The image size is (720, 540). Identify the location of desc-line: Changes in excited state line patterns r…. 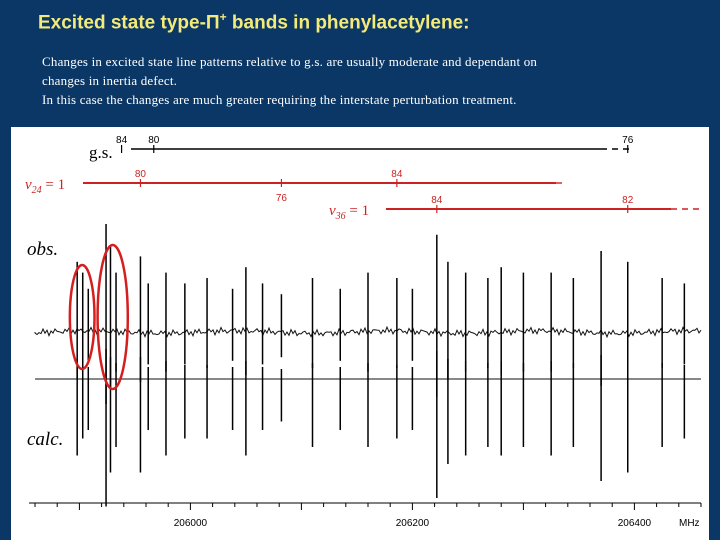
(290, 61).